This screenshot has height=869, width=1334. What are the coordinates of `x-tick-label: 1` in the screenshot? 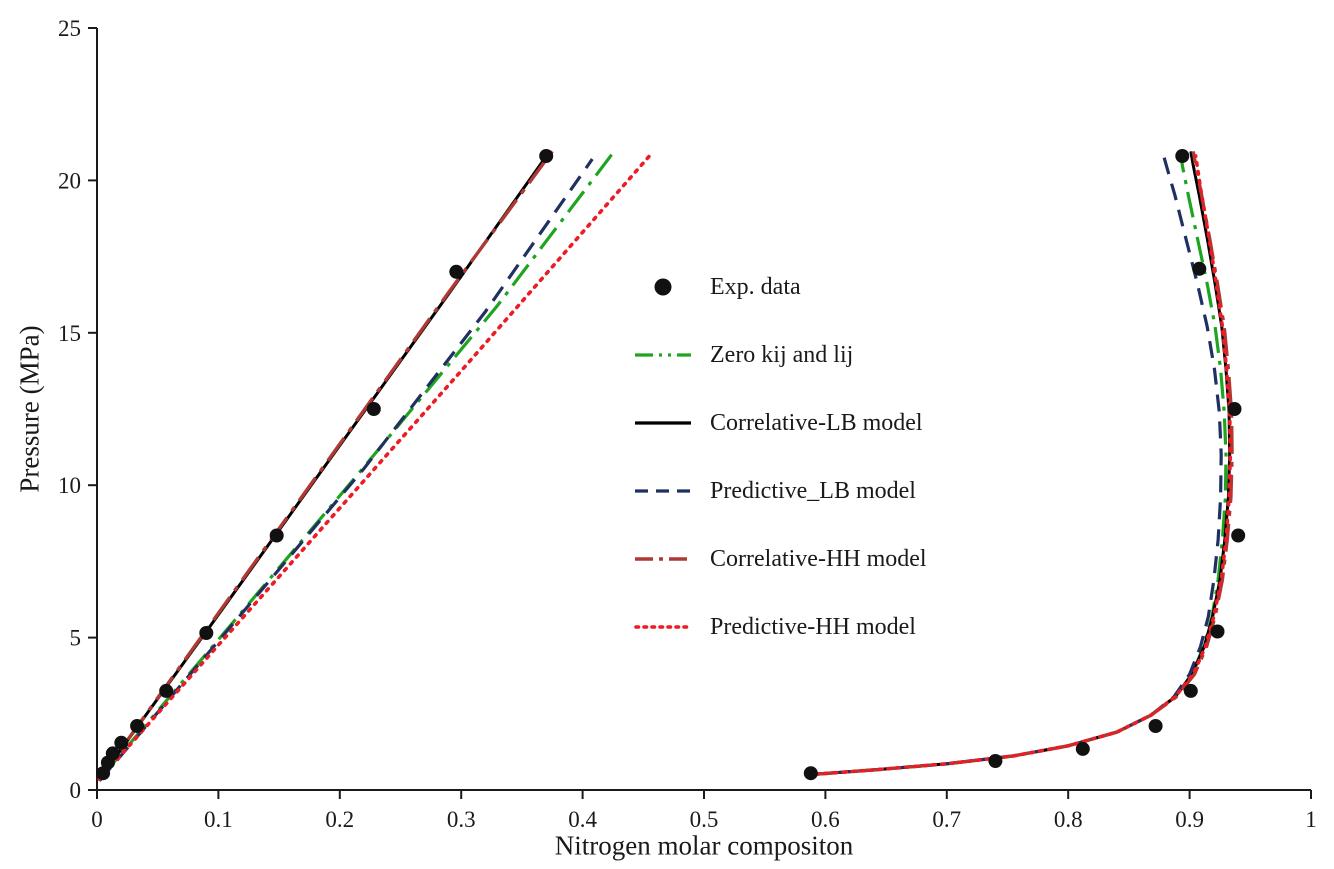 It's located at (1311, 819).